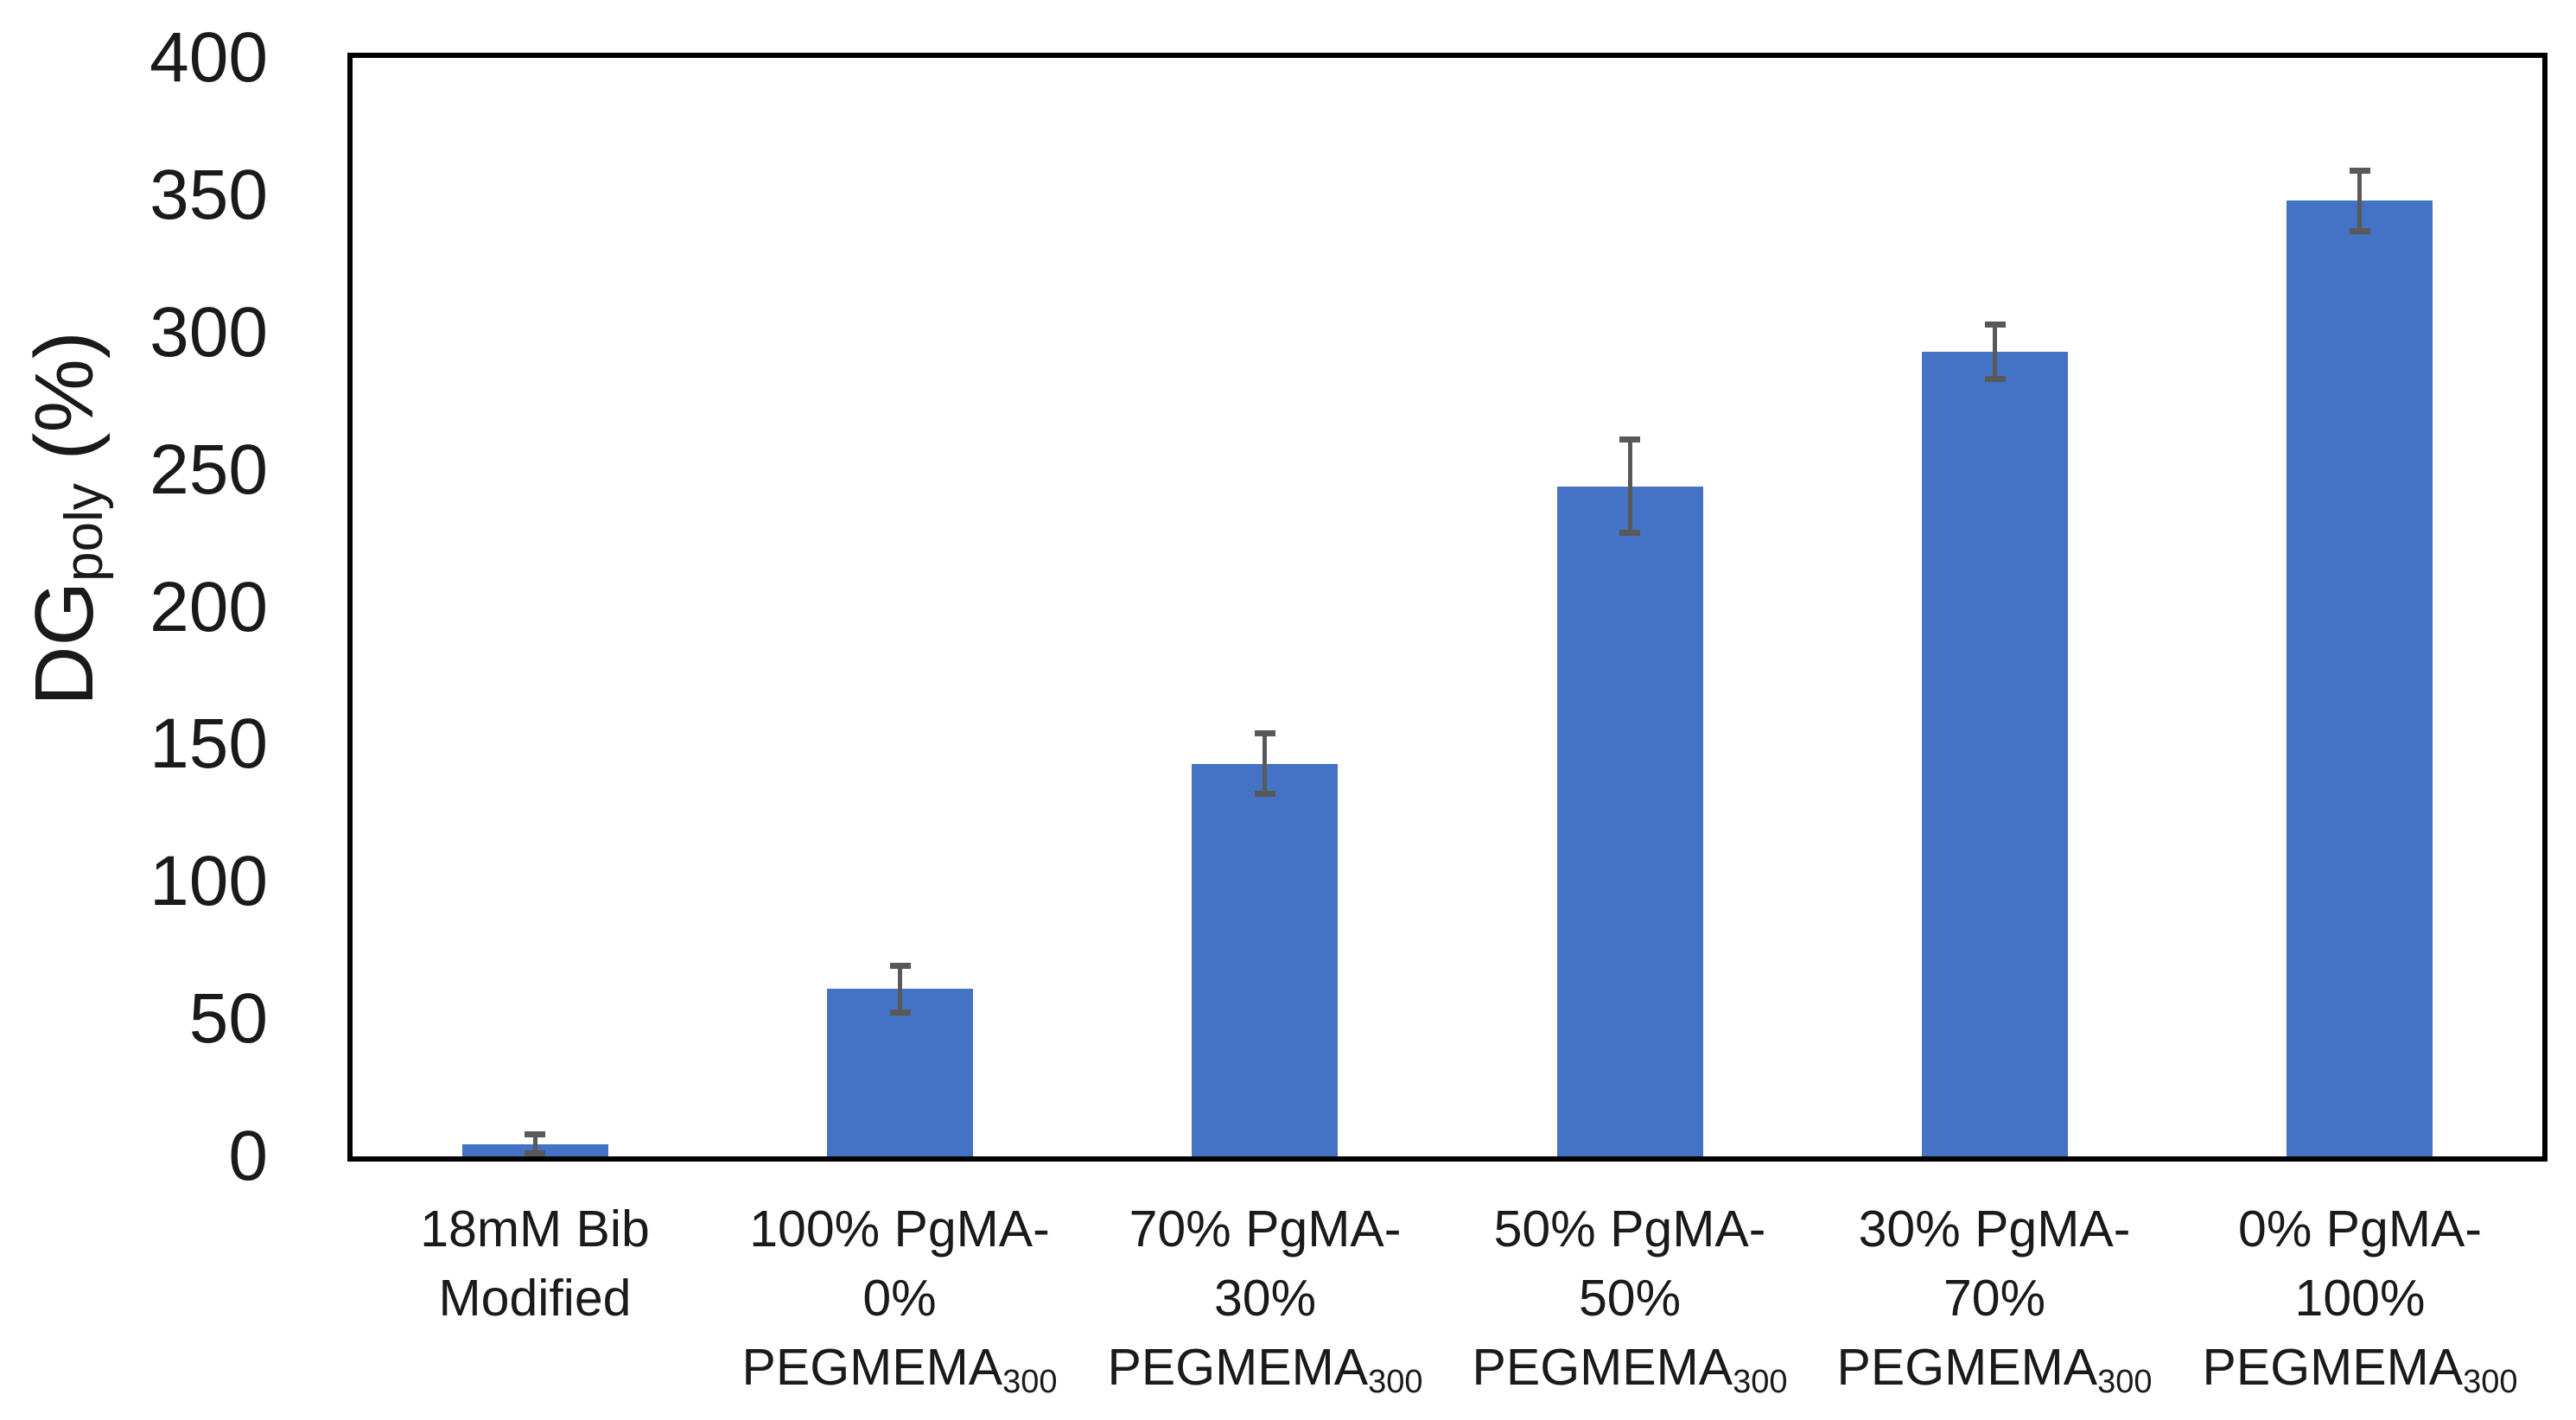  What do you see at coordinates (2360, 1229) in the screenshot?
I see `x-category-label-line: 0% PgMA-` at bounding box center [2360, 1229].